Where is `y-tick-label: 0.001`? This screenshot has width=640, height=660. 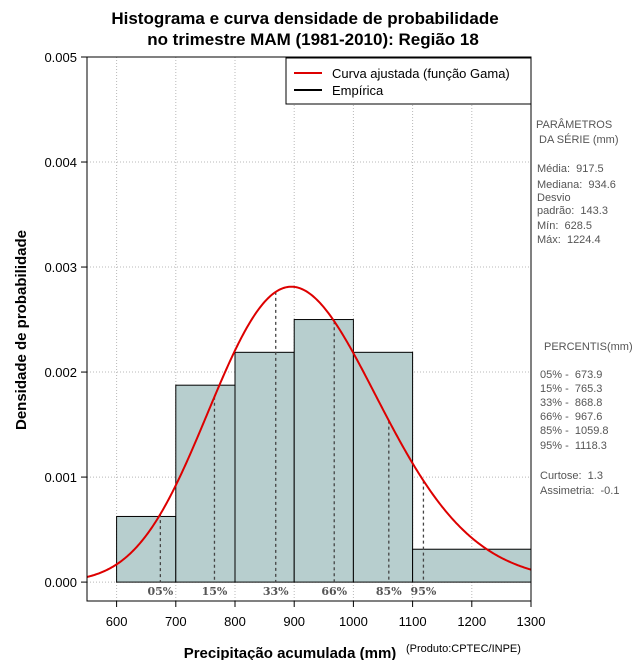 y-tick-label: 0.001 is located at coordinates (60, 477).